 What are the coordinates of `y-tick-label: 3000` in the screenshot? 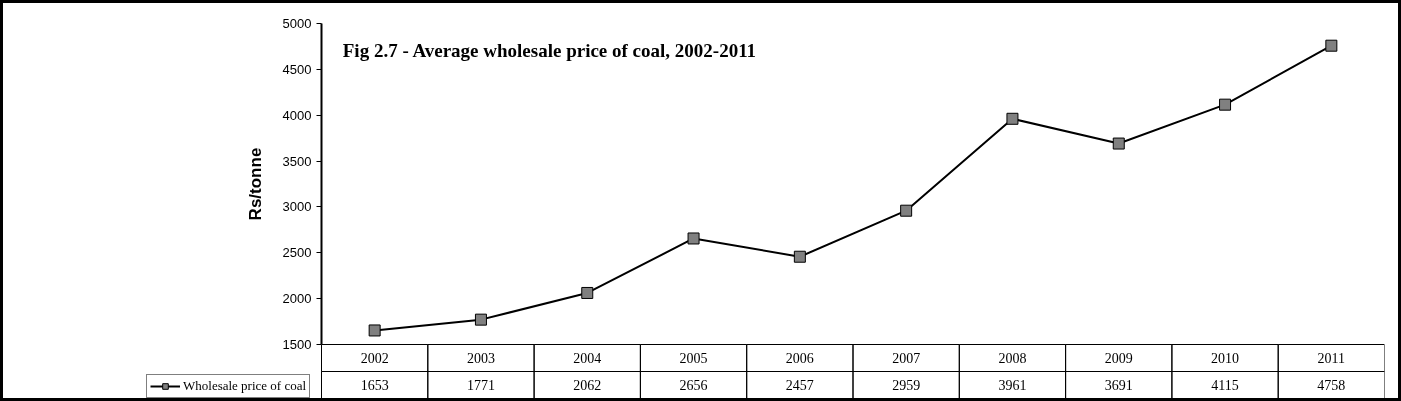 It's located at (297, 207).